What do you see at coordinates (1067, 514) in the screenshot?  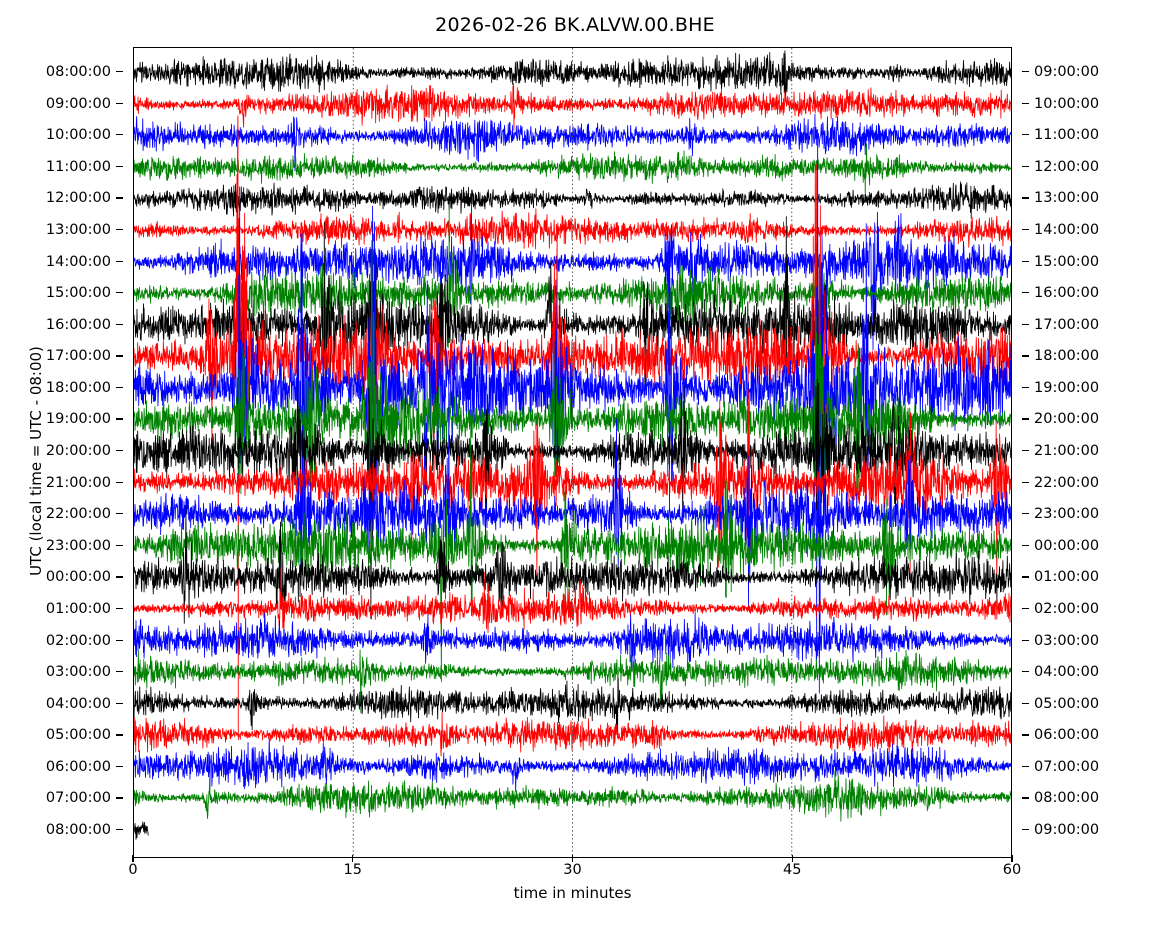 I see `right-time-tick-label: 23:00:00` at bounding box center [1067, 514].